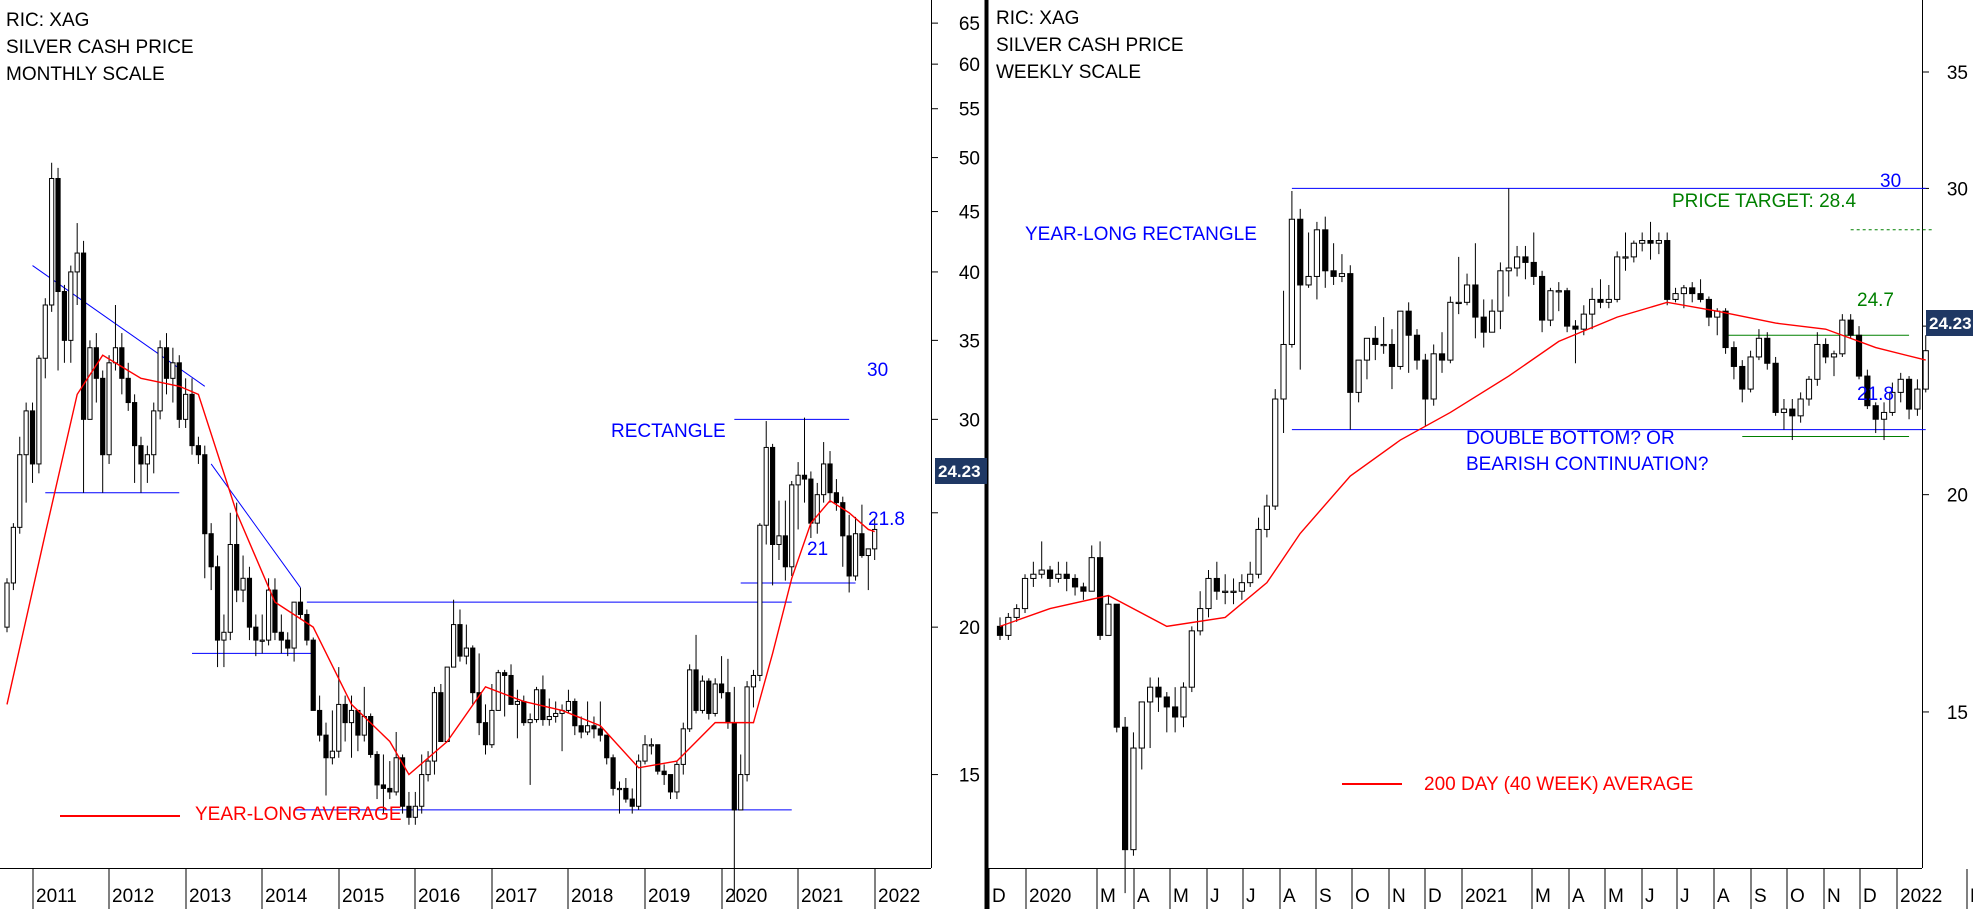 This screenshot has width=1973, height=909. I want to click on pattern-question-line-1: DOUBLE BOTTOM? OR, so click(1570, 438).